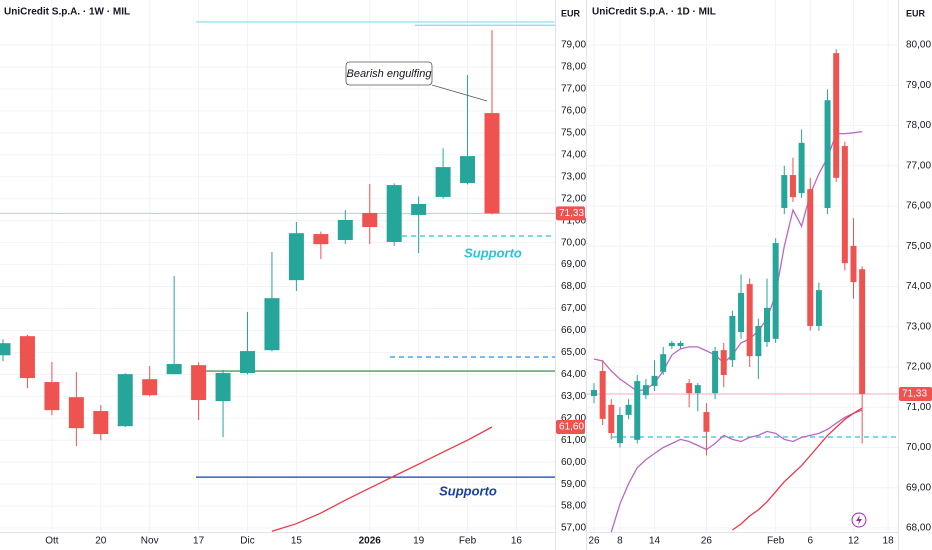  What do you see at coordinates (810, 541) in the screenshot?
I see `x-tick-label: 6` at bounding box center [810, 541].